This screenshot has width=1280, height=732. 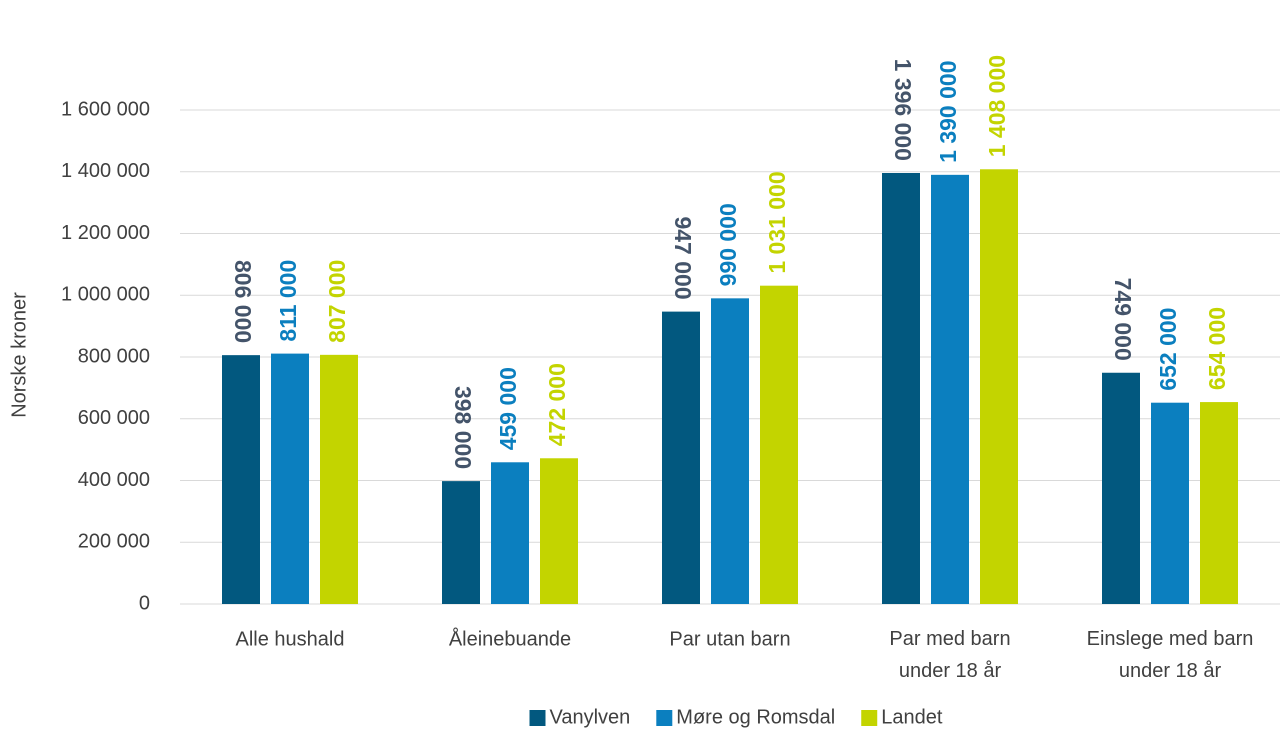 What do you see at coordinates (1168, 349) in the screenshot?
I see `data-label: 652 000` at bounding box center [1168, 349].